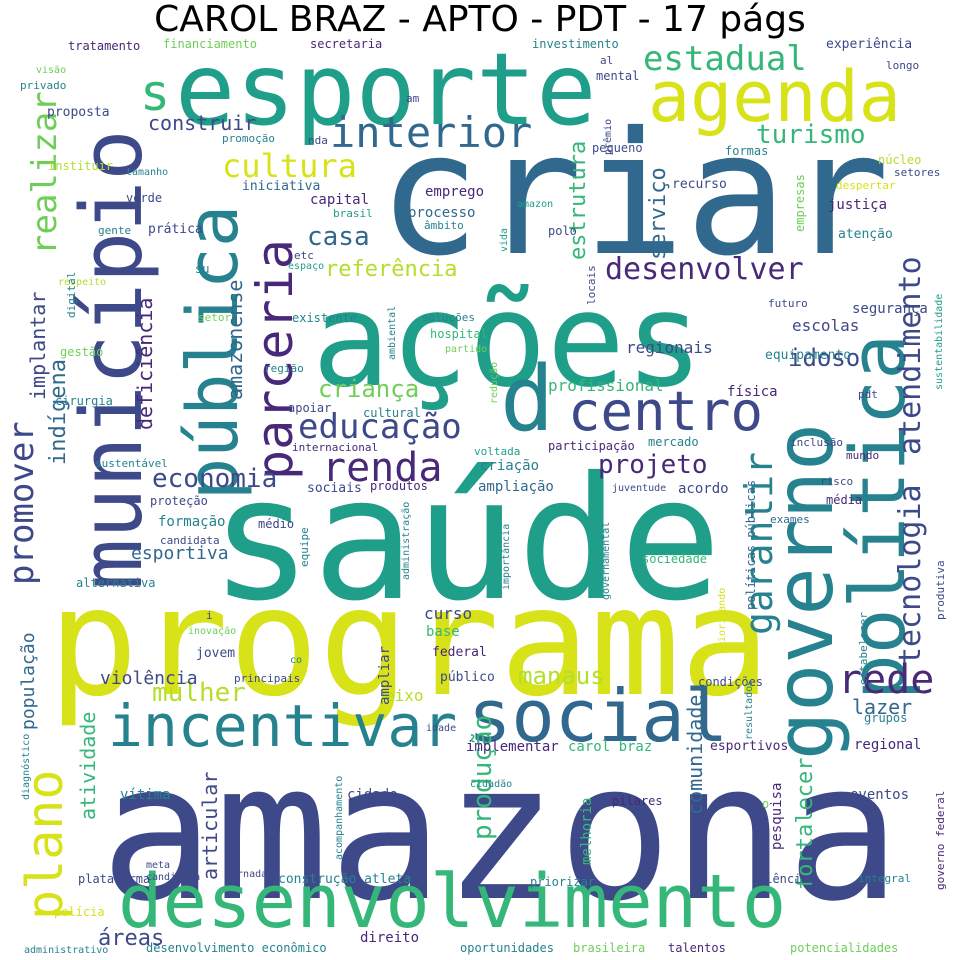 The image size is (960, 960). What do you see at coordinates (910, 355) in the screenshot?
I see `word-atendimento: atendimento` at bounding box center [910, 355].